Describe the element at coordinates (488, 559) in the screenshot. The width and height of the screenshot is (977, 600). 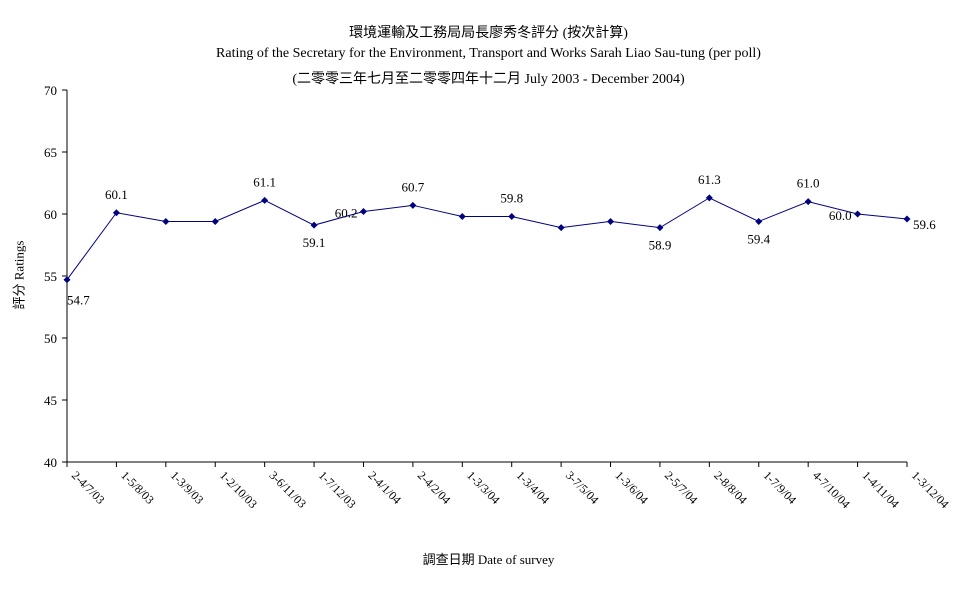
I see `x-axis-label: 調查日期 Date of survey` at that location.